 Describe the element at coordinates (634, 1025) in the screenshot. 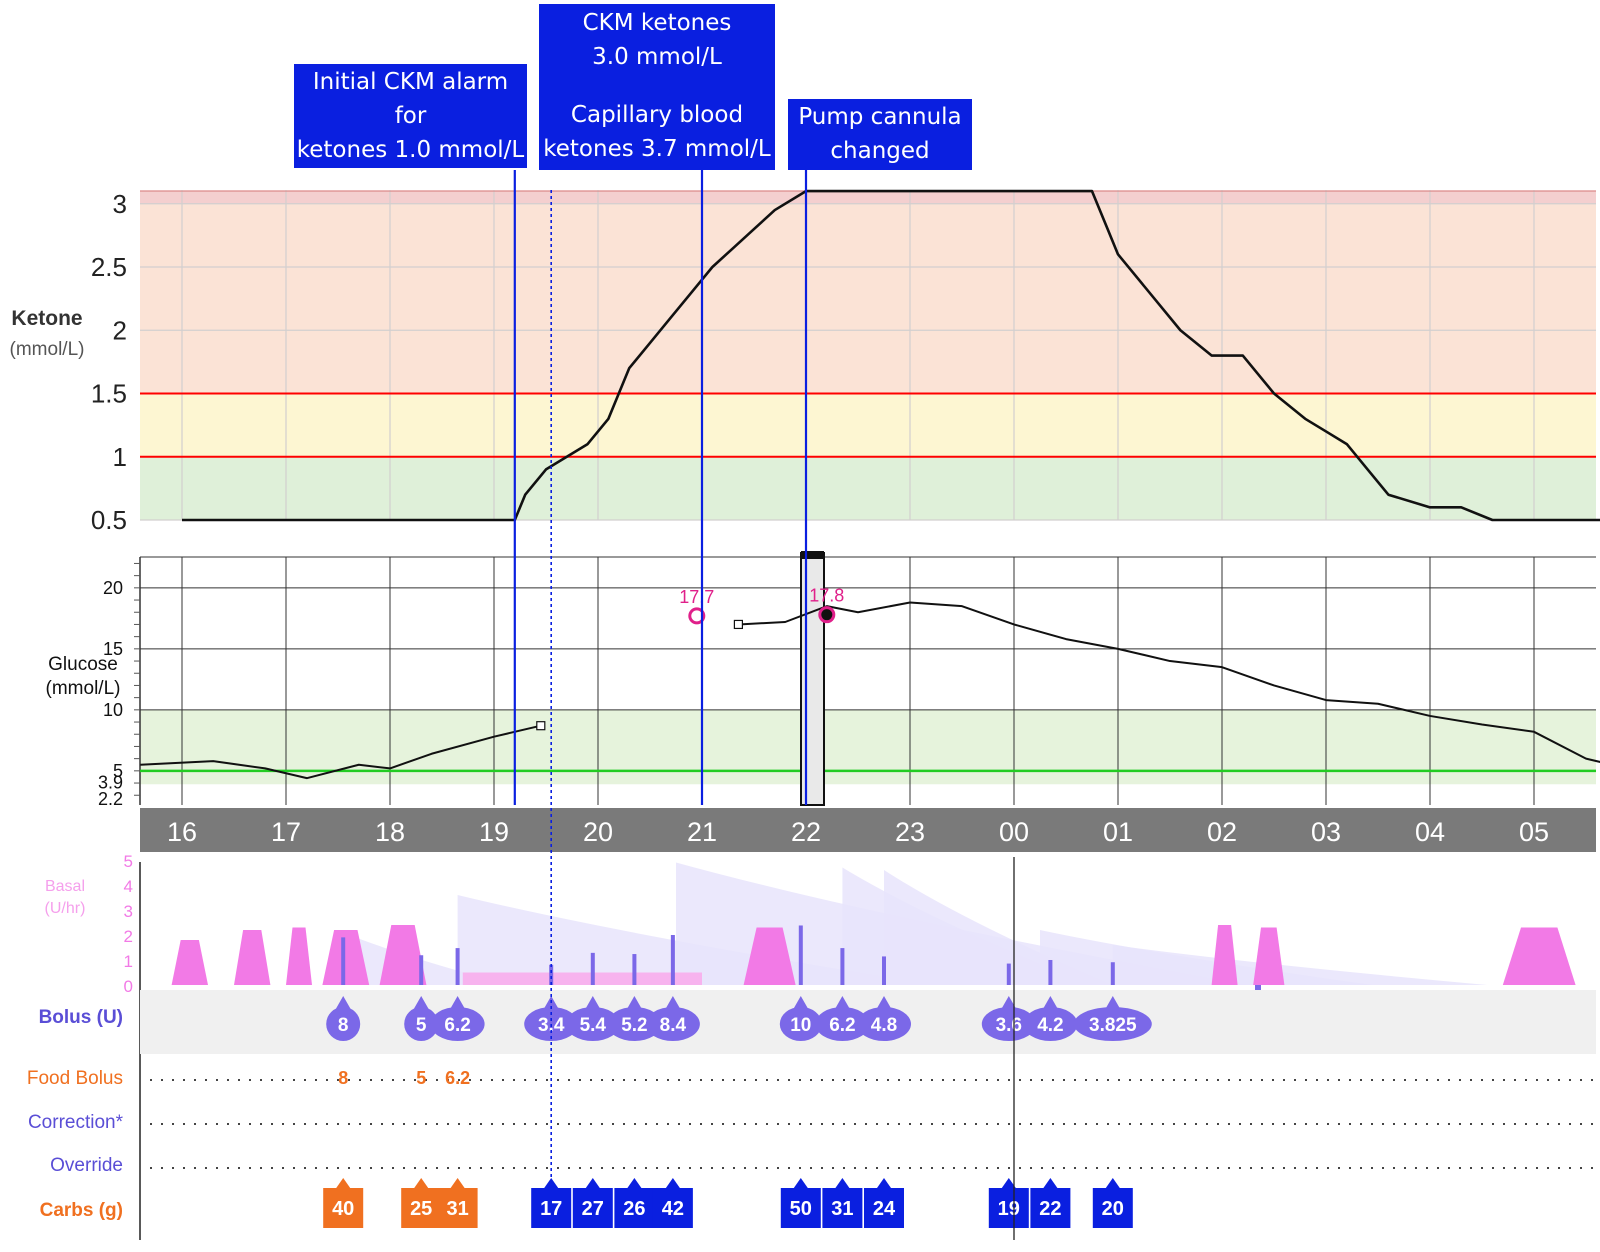

I see `bolus-drop-label: 5.2` at that location.